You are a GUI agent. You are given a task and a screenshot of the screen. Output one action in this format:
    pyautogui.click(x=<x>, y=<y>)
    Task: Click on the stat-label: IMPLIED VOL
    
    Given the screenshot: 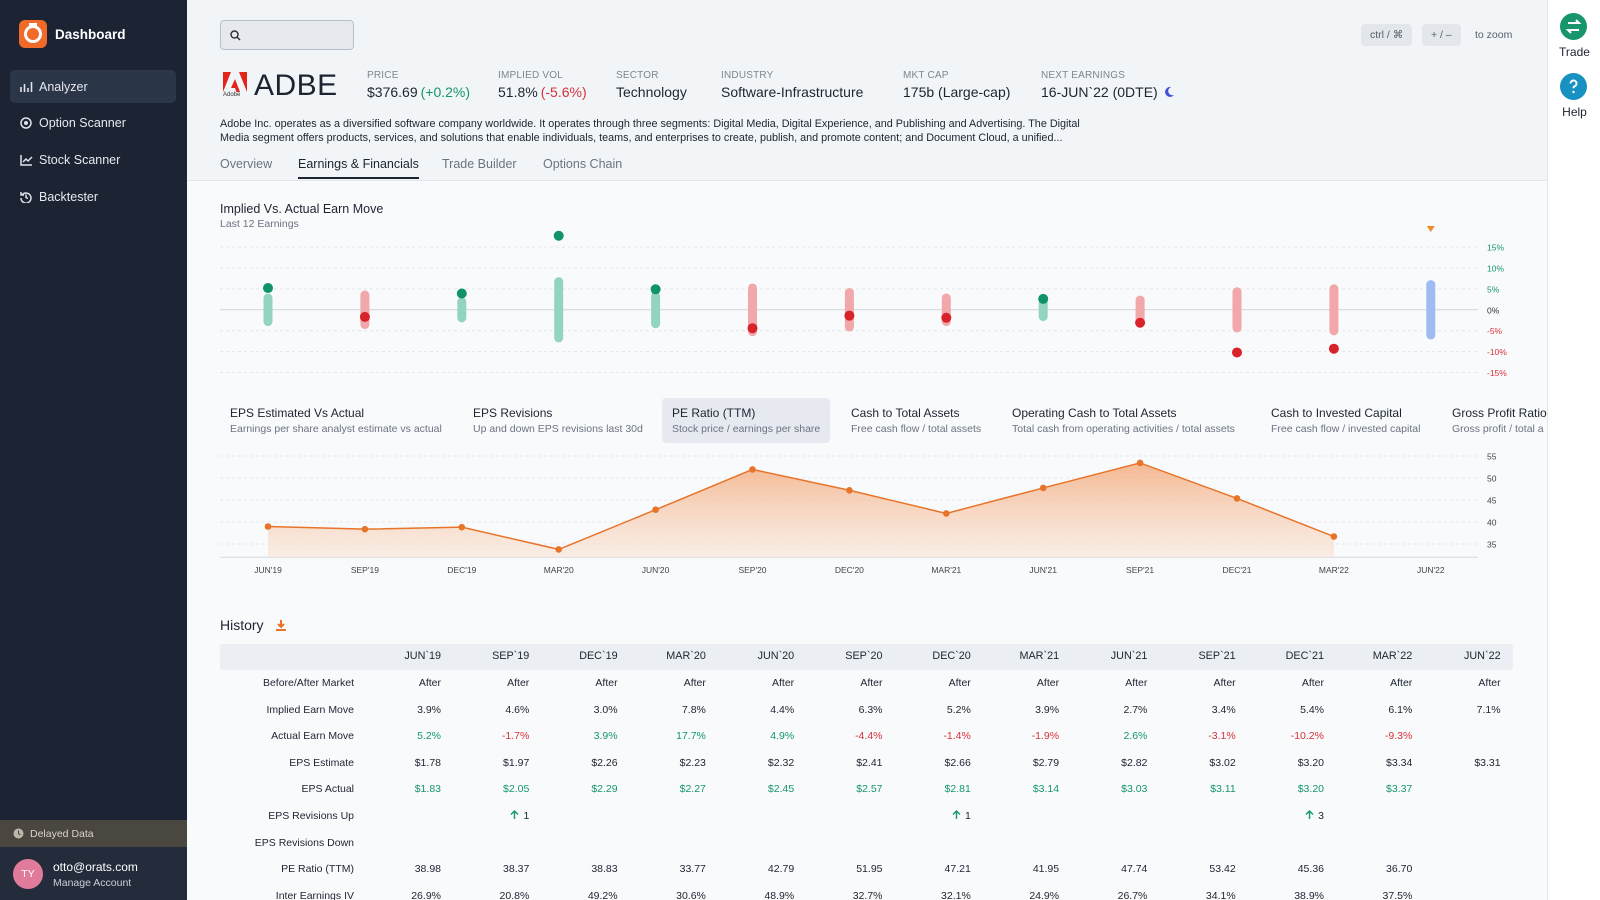 What is the action you would take?
    pyautogui.click(x=530, y=75)
    